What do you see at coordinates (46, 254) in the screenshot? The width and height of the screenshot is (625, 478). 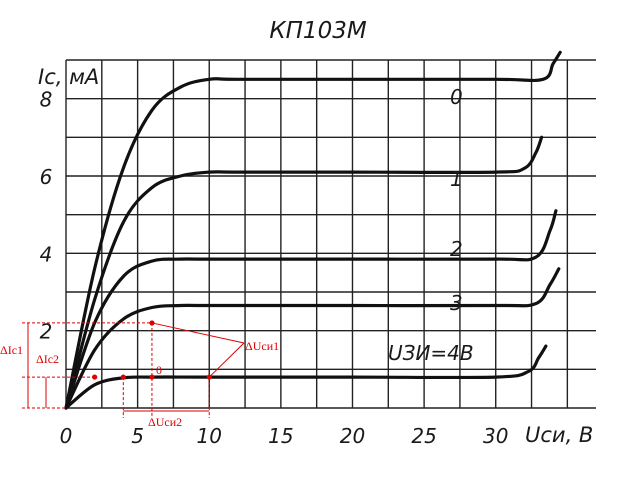 I see `y-tick-label: 4` at bounding box center [46, 254].